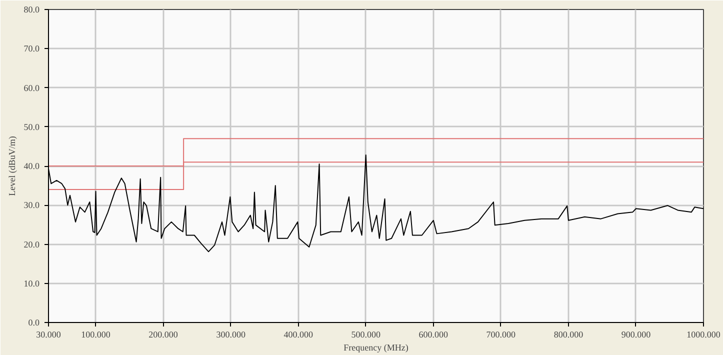 This screenshot has height=355, width=723. I want to click on y-tick-label: 70.0, so click(32, 49).